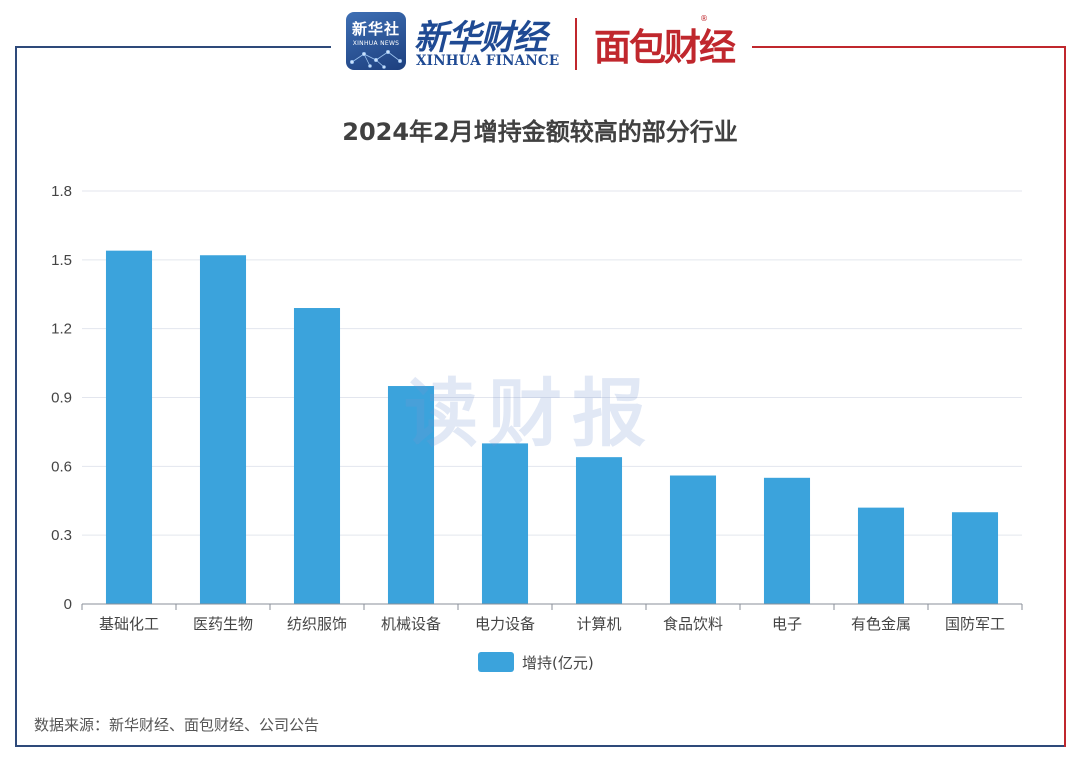 The width and height of the screenshot is (1080, 764). I want to click on legend-swatch, so click(496, 662).